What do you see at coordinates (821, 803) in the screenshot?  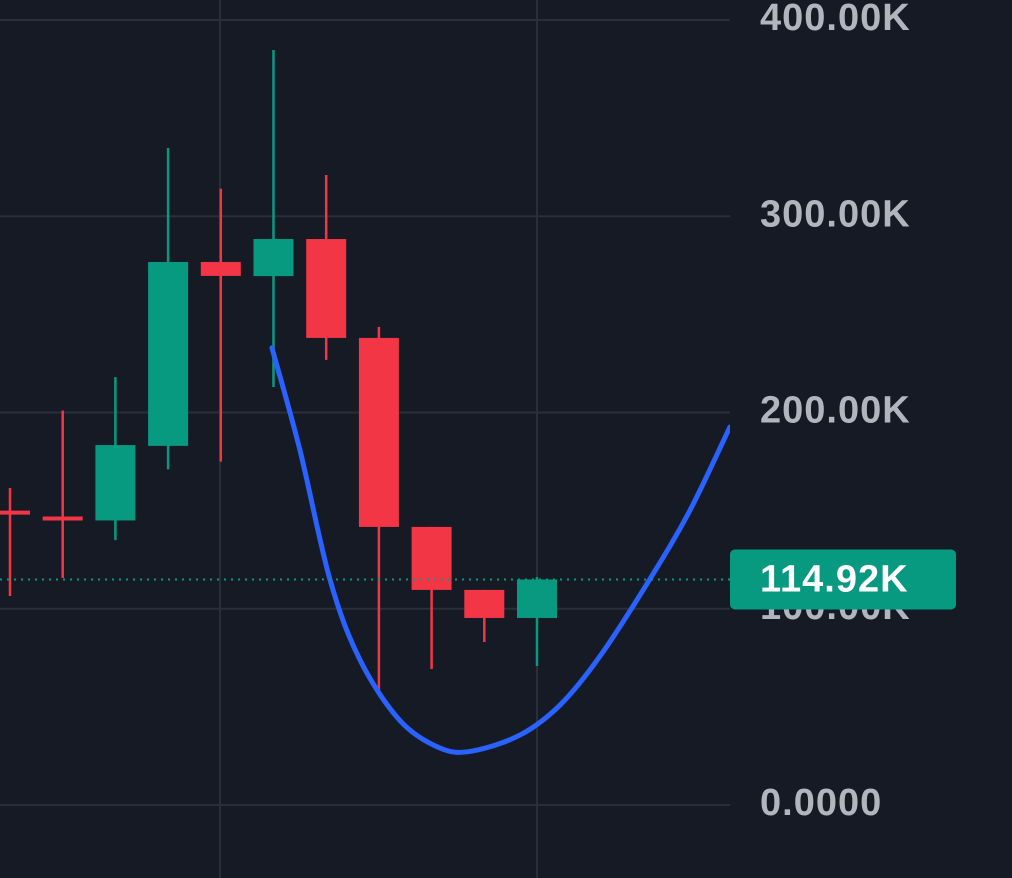 I see `y-tick-label: 0.0000` at bounding box center [821, 803].